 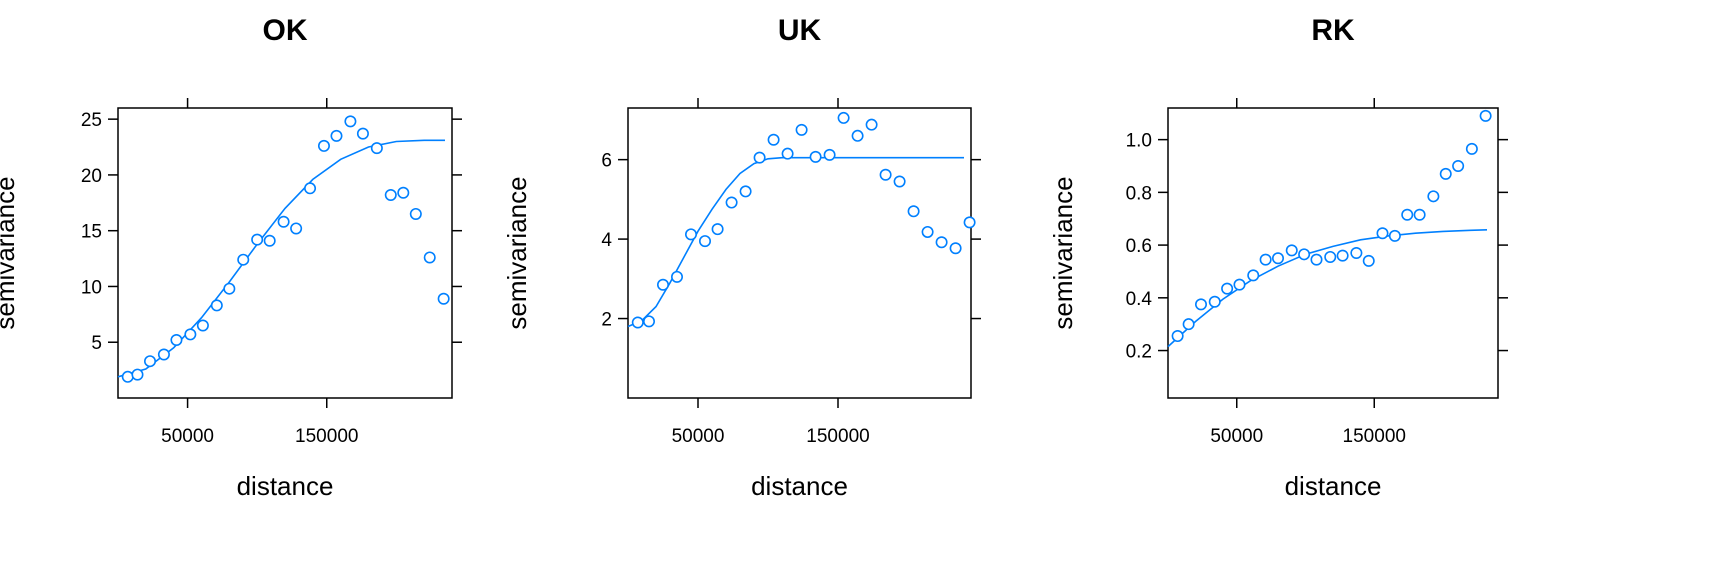 What do you see at coordinates (698, 436) in the screenshot?
I see `x-tick-label: 50000` at bounding box center [698, 436].